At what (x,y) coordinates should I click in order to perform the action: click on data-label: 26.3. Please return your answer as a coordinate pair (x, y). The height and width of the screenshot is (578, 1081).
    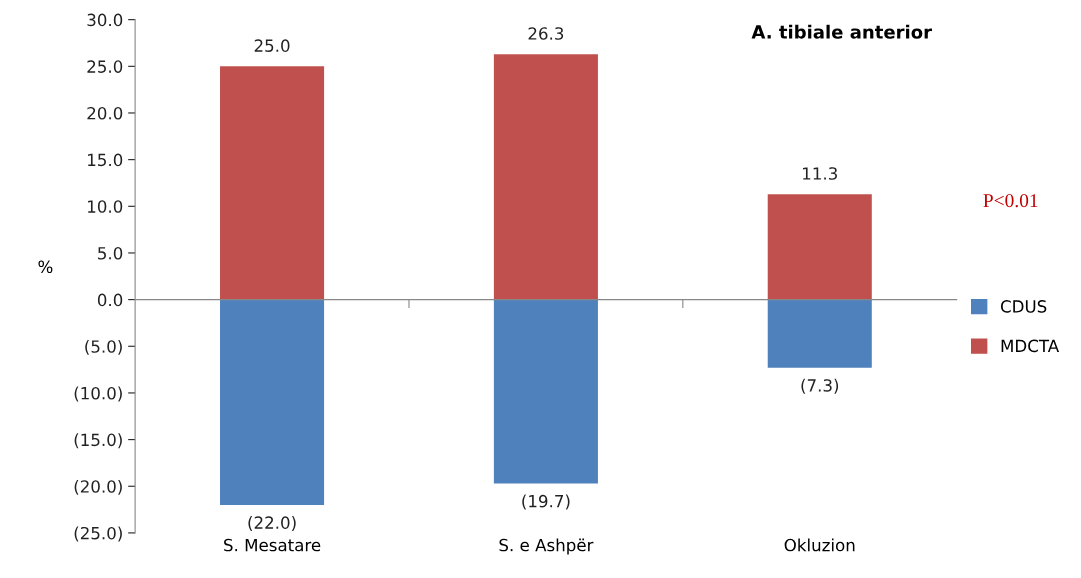
    Looking at the image, I should click on (546, 33).